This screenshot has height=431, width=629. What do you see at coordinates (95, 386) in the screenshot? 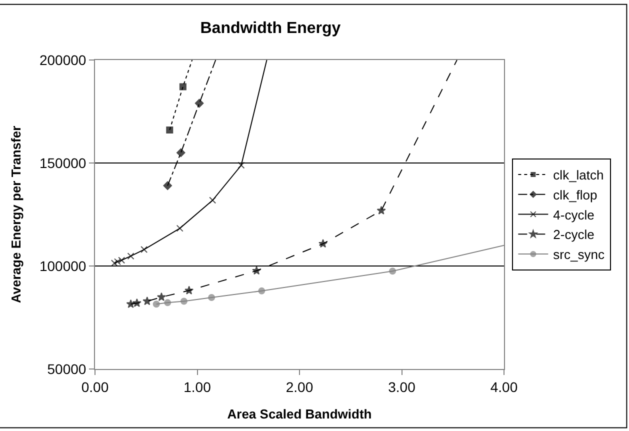
I see `x-tick-label: 0.00` at bounding box center [95, 386].